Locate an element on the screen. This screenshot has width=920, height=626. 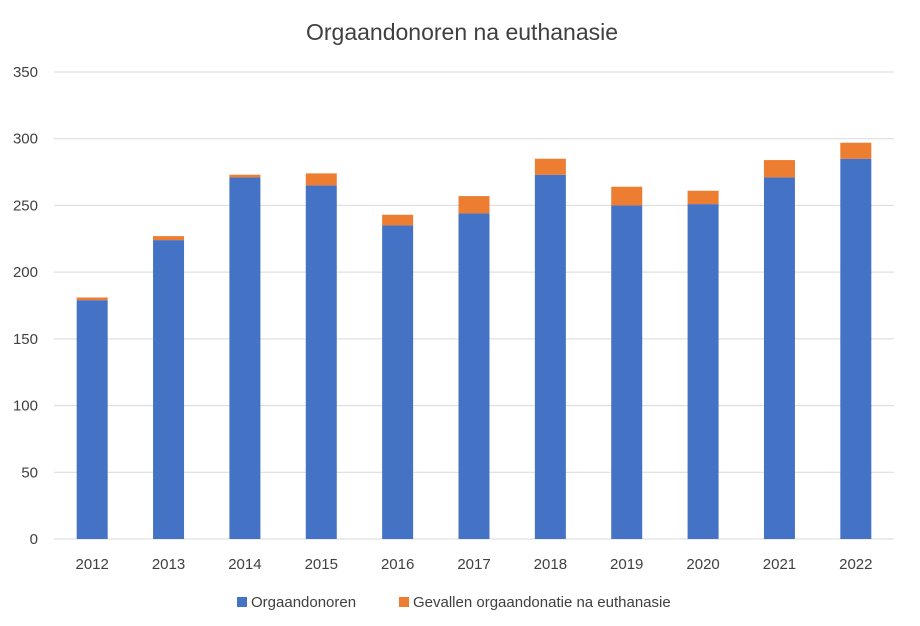
bar-orgaandonoren-2018 is located at coordinates (550, 357).